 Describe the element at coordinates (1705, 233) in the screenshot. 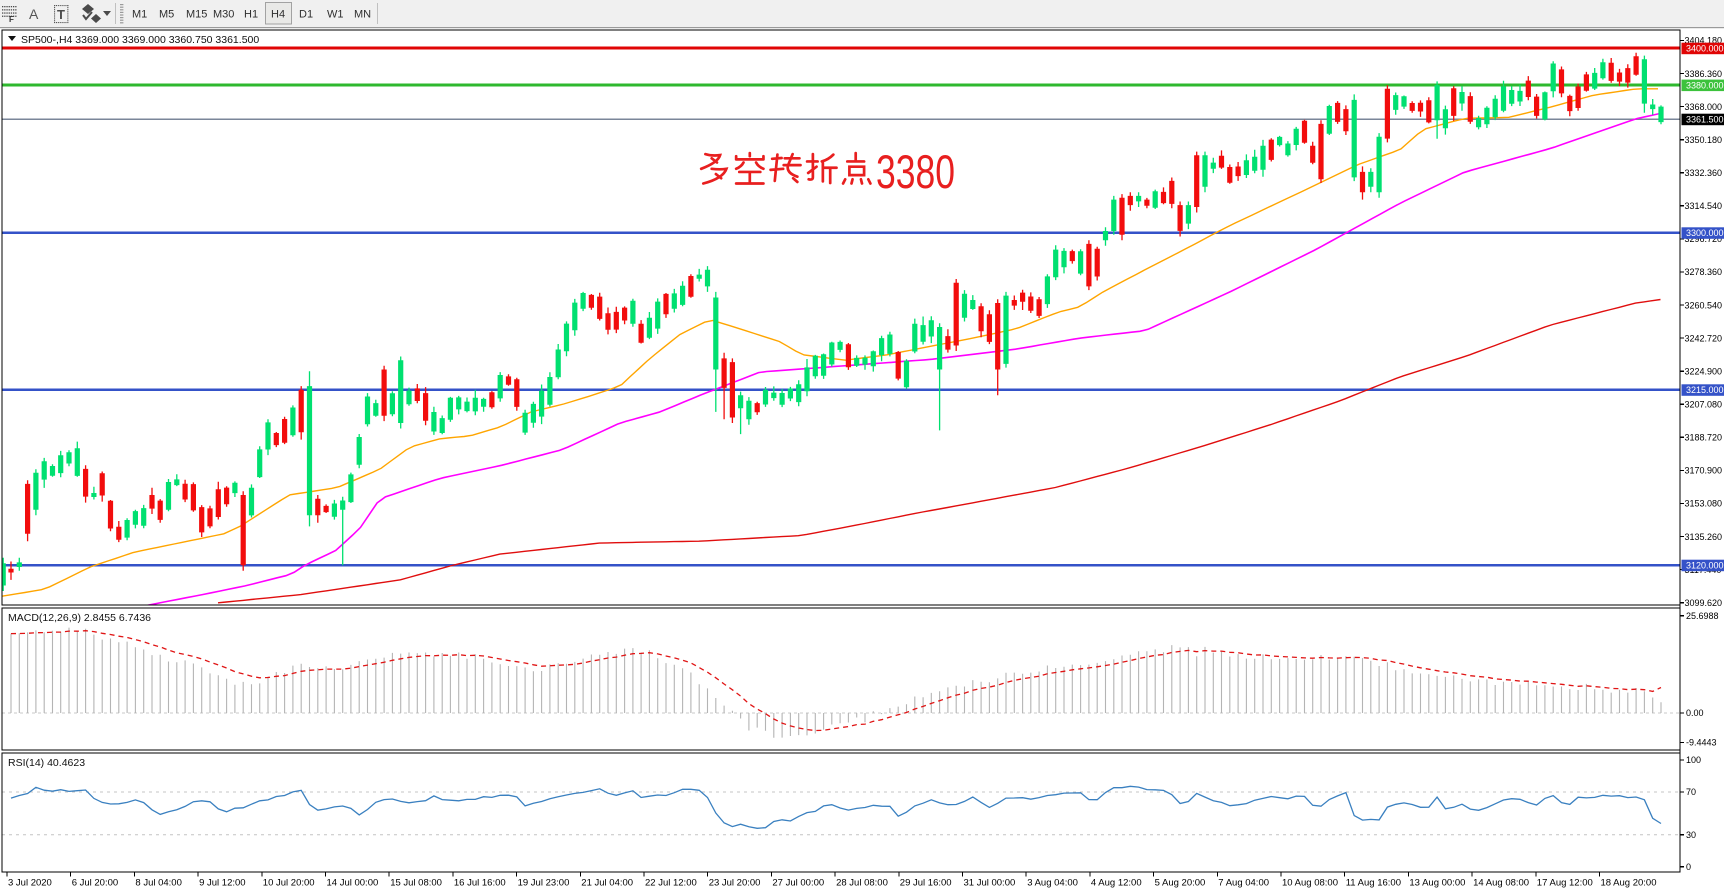

I see `svg-text: 3300.000` at that location.